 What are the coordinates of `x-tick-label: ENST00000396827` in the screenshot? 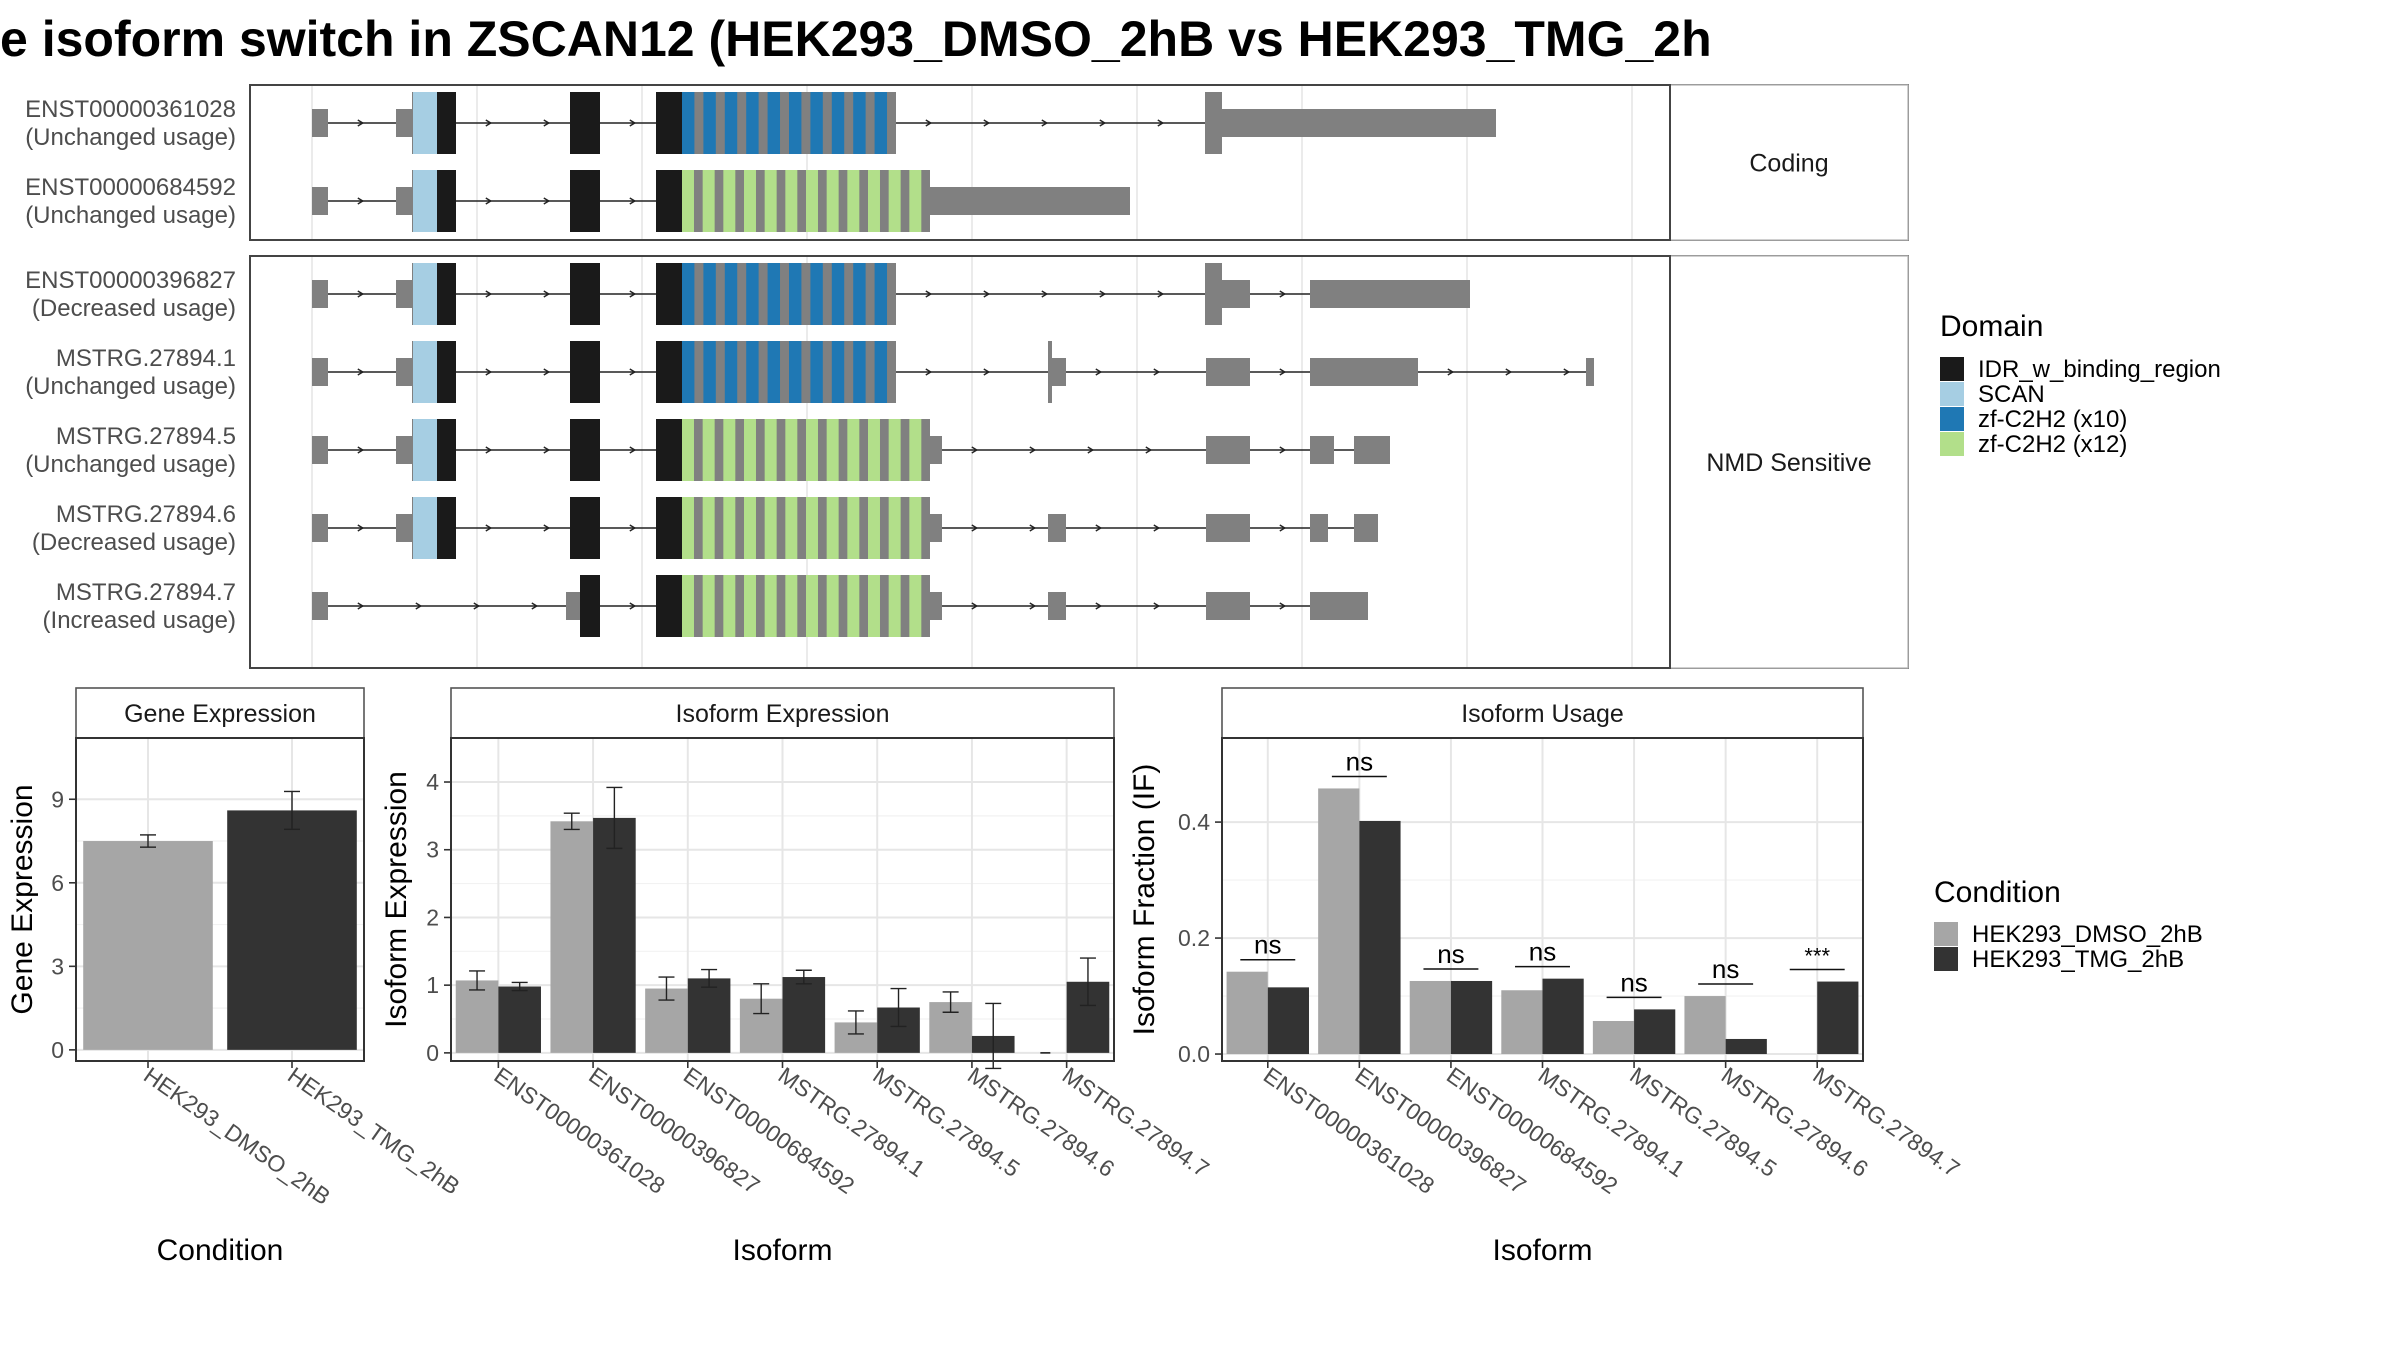 It's located at (1440, 1130).